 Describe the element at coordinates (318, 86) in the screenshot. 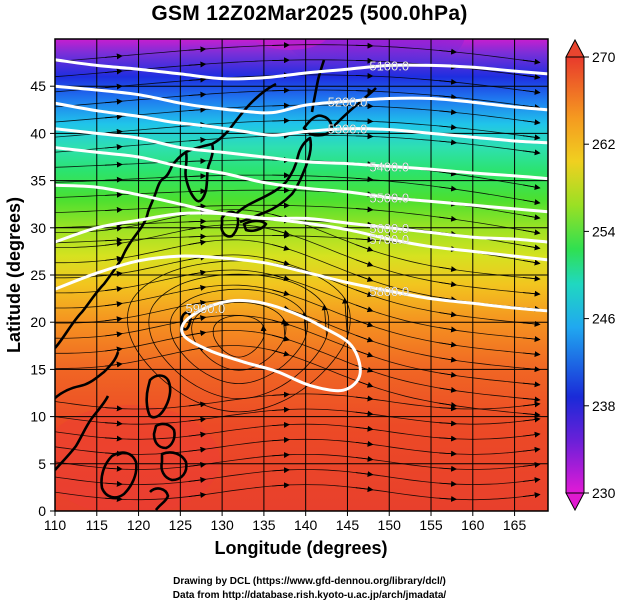

I see `coastline-sakhalin` at that location.